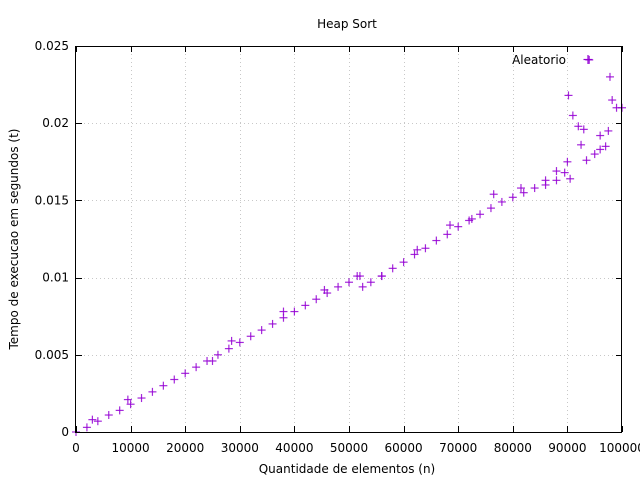 The width and height of the screenshot is (640, 480). Describe the element at coordinates (404, 448) in the screenshot. I see `x-tick-label: 60000` at that location.